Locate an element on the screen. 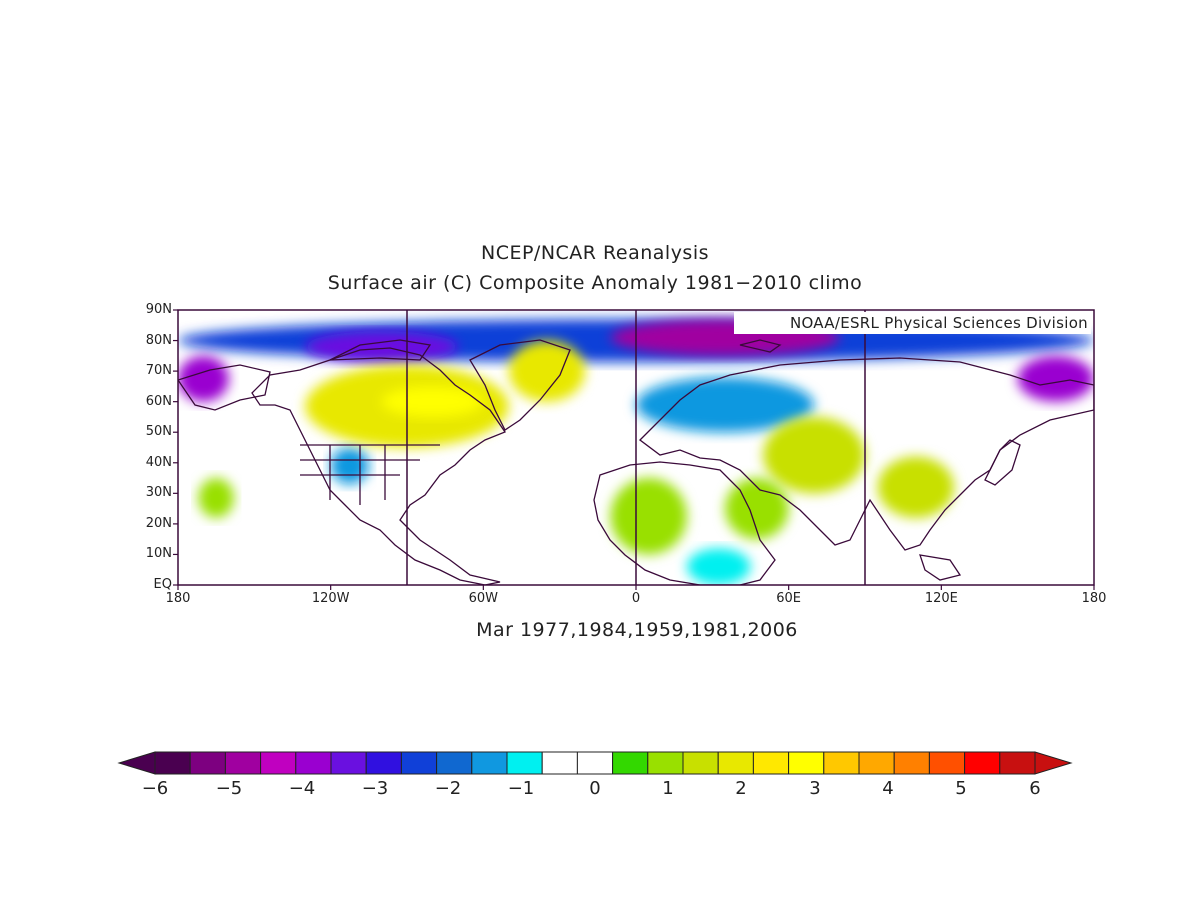  lat-tick-label: 20N is located at coordinates (158, 523).